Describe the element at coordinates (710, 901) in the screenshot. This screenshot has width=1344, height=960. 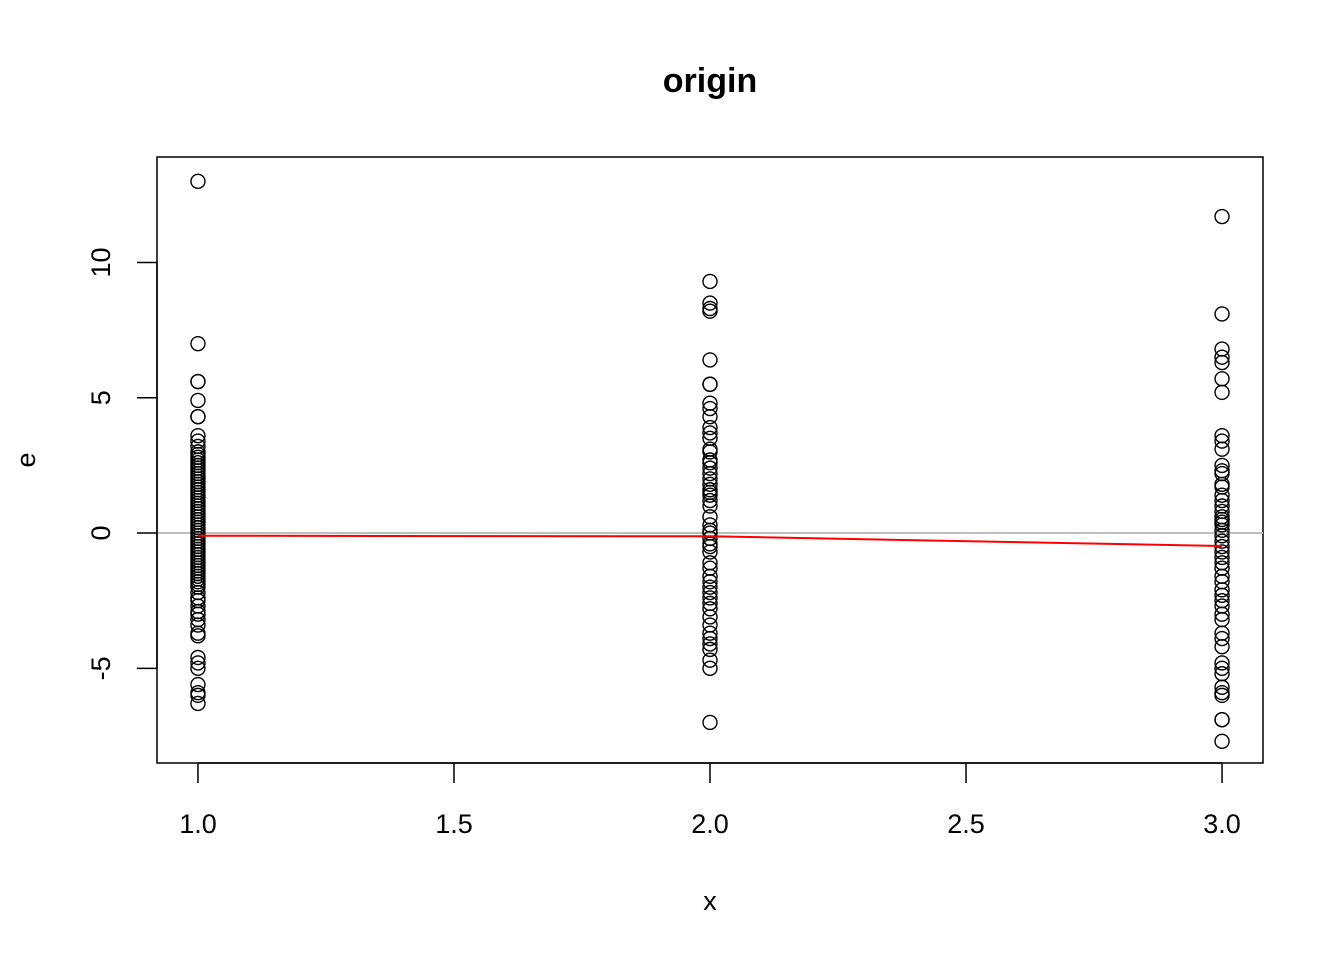
I see `x-axis-label: x` at that location.